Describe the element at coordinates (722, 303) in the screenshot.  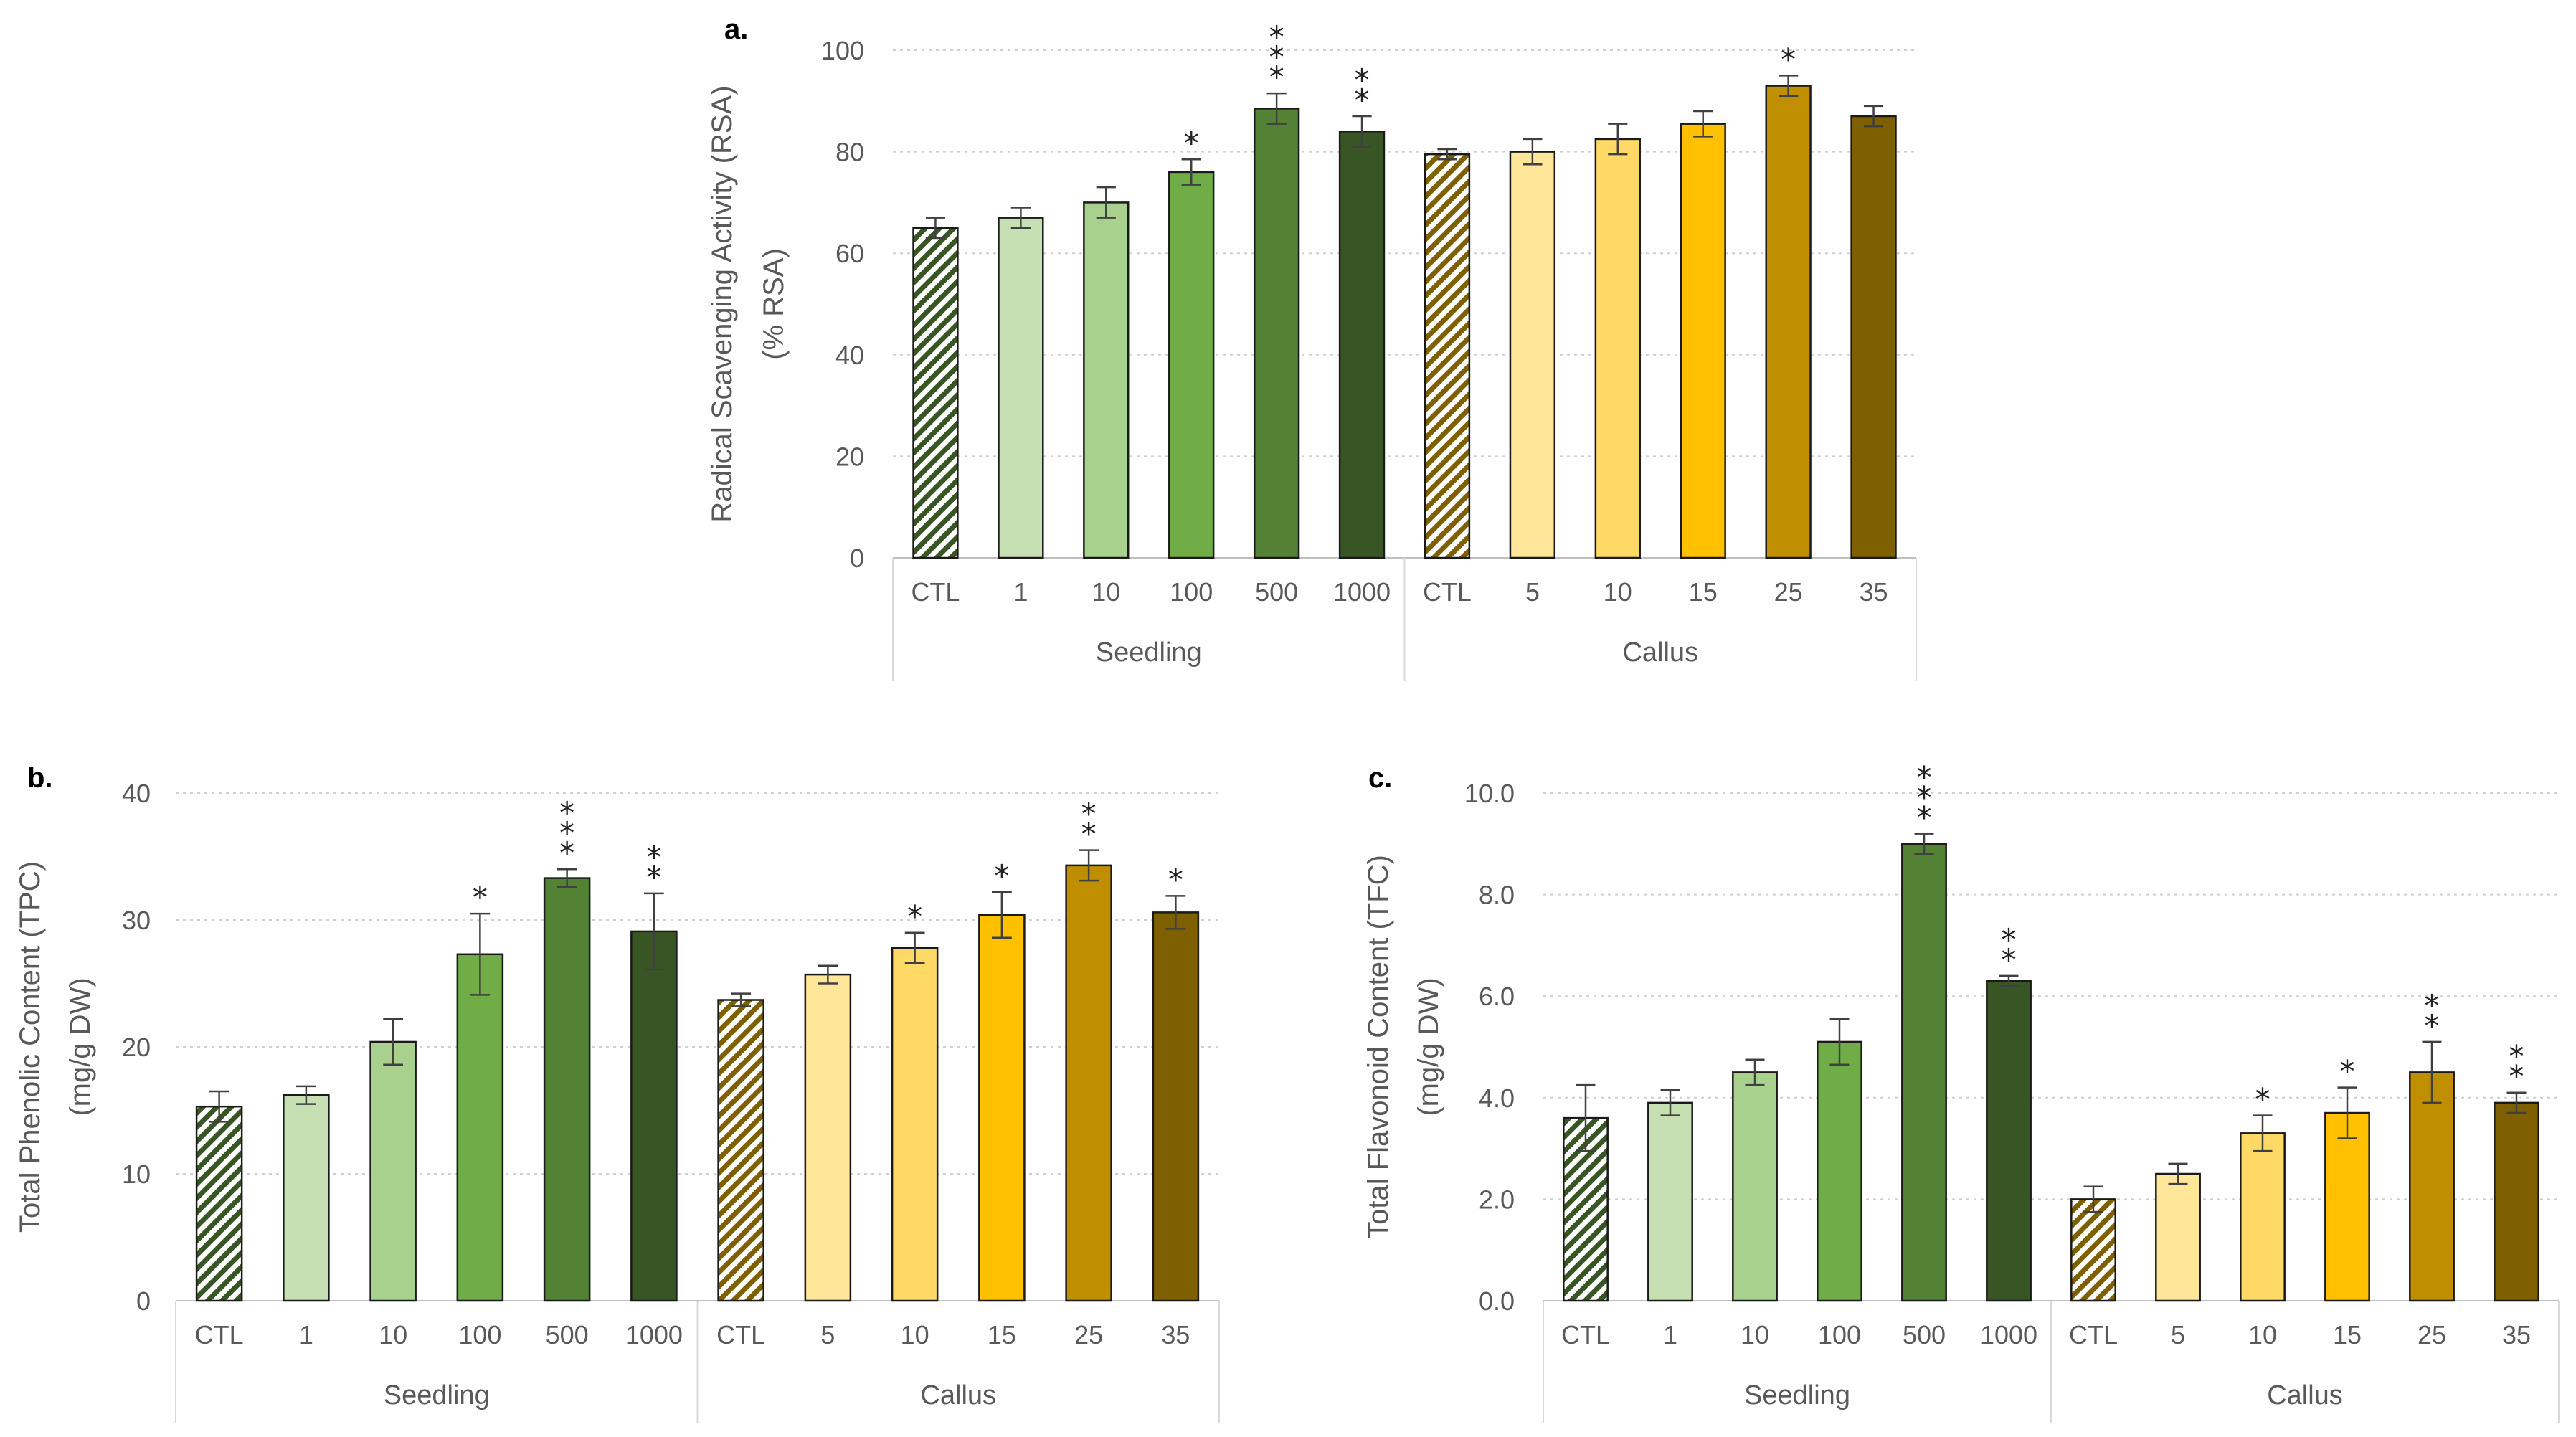
I see `y-axis-title: Radical Scavenging Activity (RSA)` at that location.